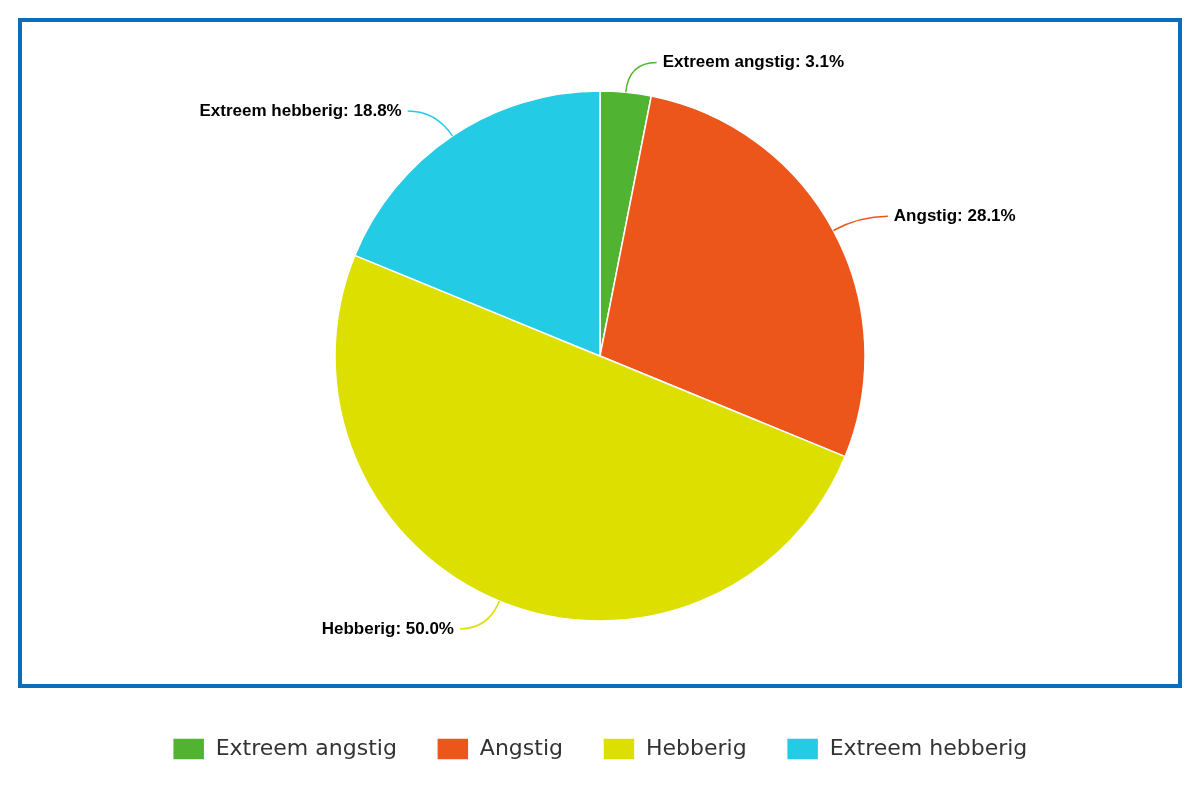 The image size is (1200, 800). I want to click on data-label: Hebberig: 50.0%, so click(387, 628).